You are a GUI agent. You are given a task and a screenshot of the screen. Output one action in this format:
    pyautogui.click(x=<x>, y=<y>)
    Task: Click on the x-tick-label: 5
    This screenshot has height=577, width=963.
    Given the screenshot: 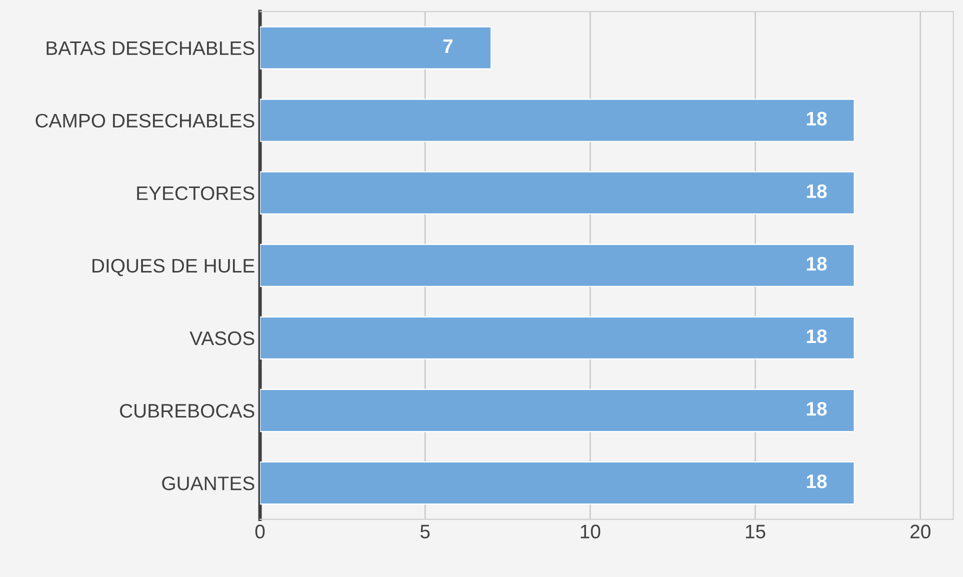 What is the action you would take?
    pyautogui.click(x=425, y=531)
    